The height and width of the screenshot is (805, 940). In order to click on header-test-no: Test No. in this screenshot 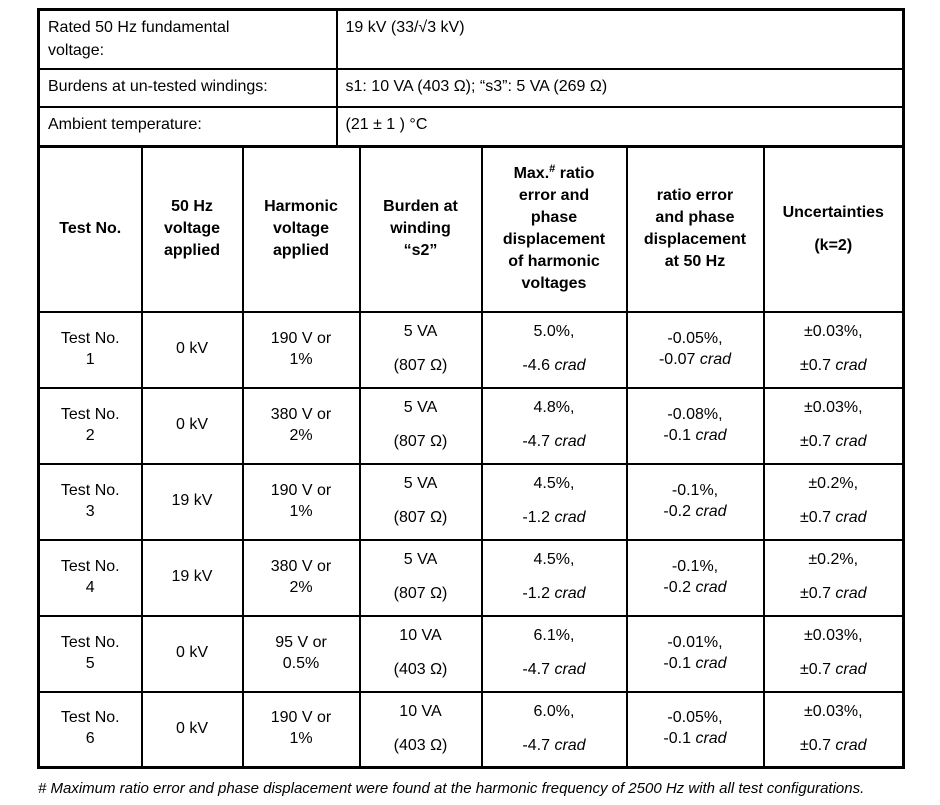, I will do `click(90, 229)`.